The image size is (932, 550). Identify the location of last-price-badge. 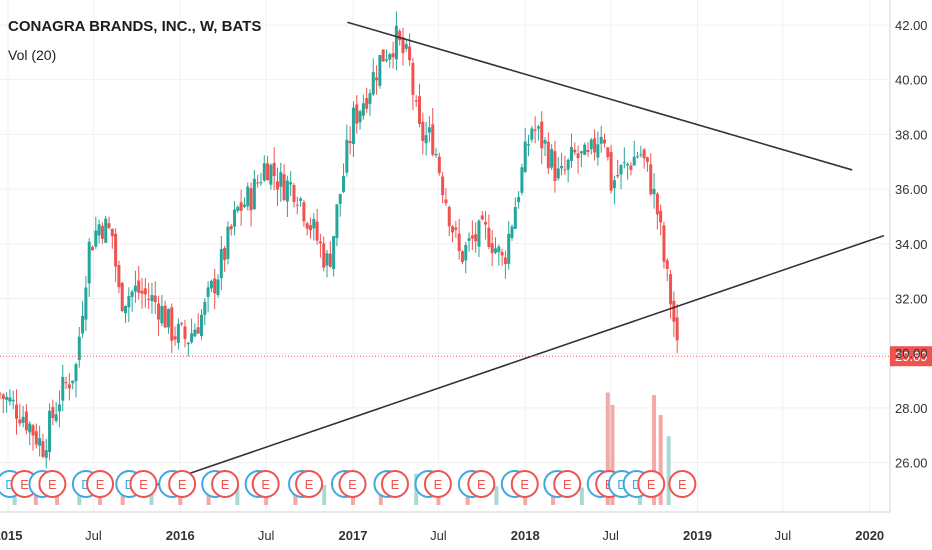
(911, 356).